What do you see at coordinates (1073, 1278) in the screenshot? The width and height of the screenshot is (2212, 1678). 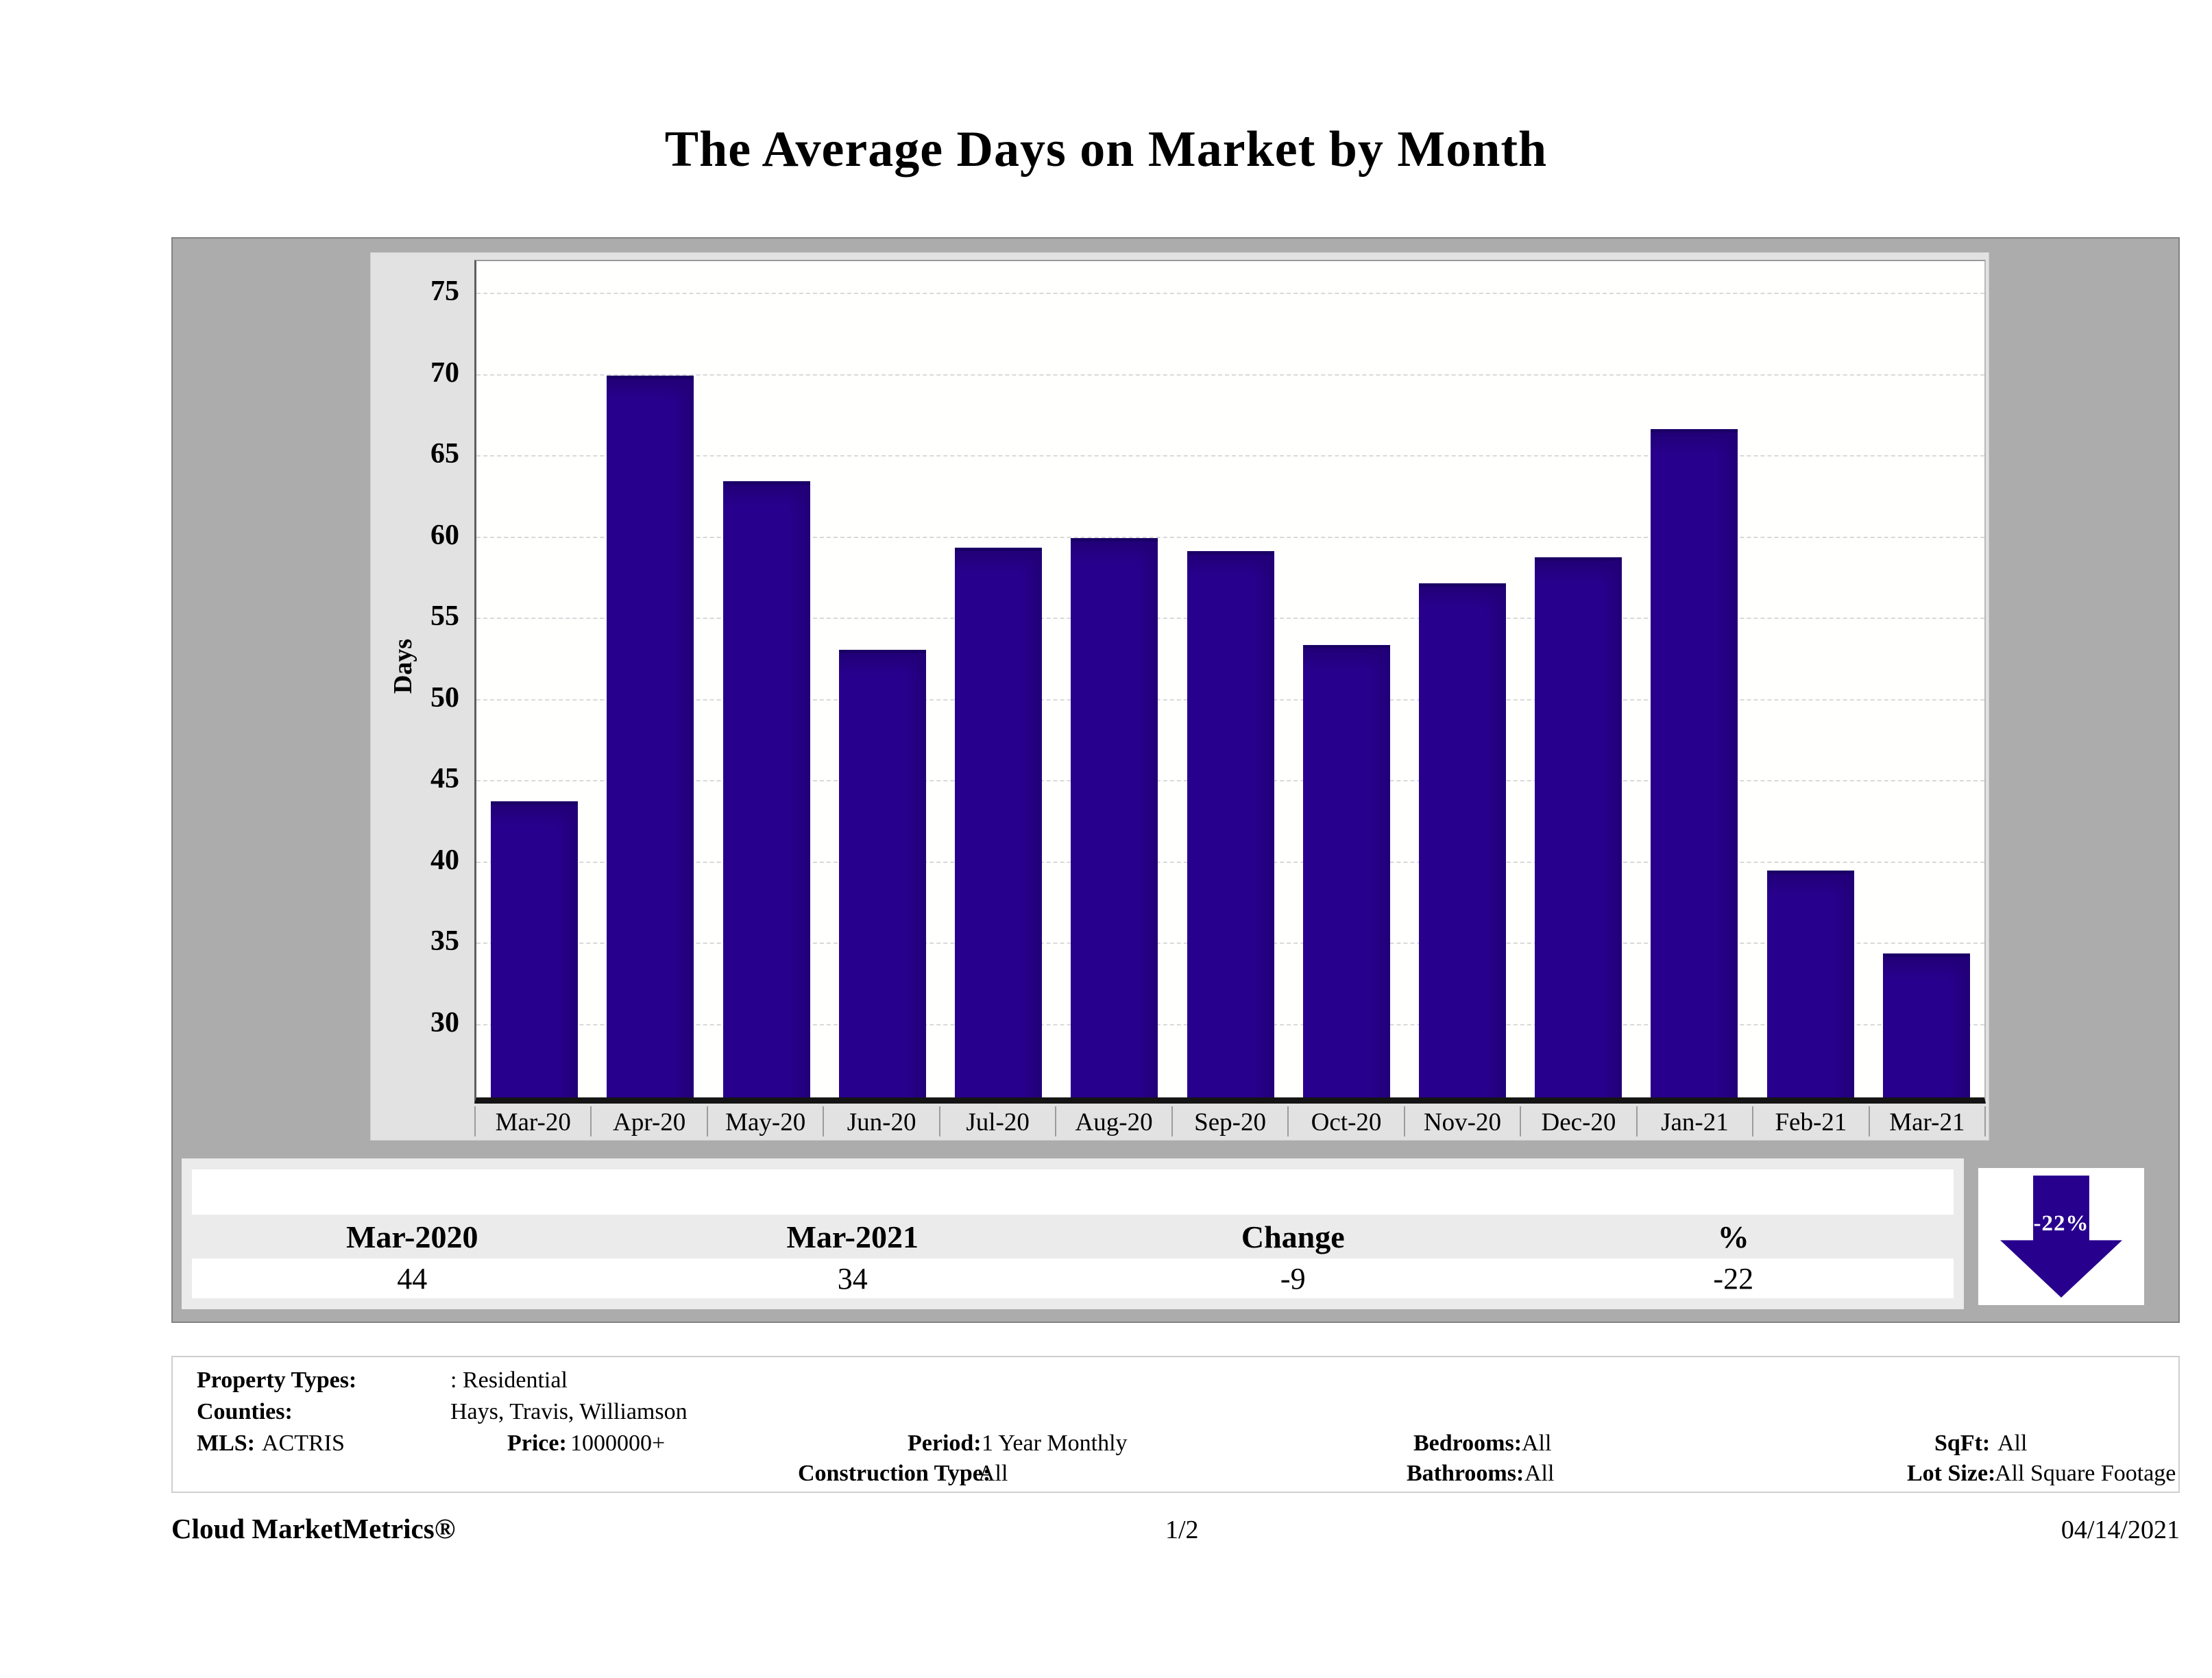 I see `summary-value-row: 44 34 -9 -22` at bounding box center [1073, 1278].